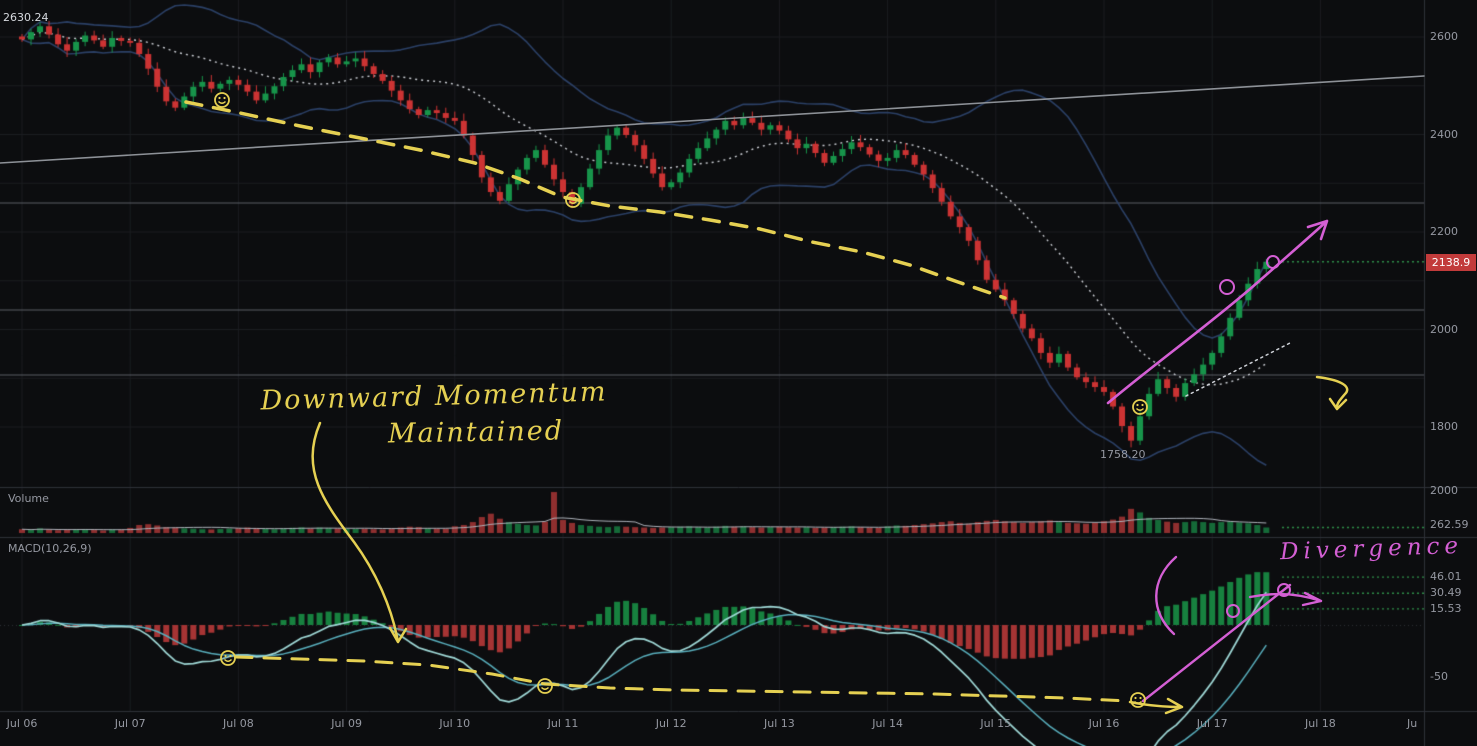  What do you see at coordinates (1449, 524) in the screenshot?
I see `volume-current-label: 262.59` at bounding box center [1449, 524].